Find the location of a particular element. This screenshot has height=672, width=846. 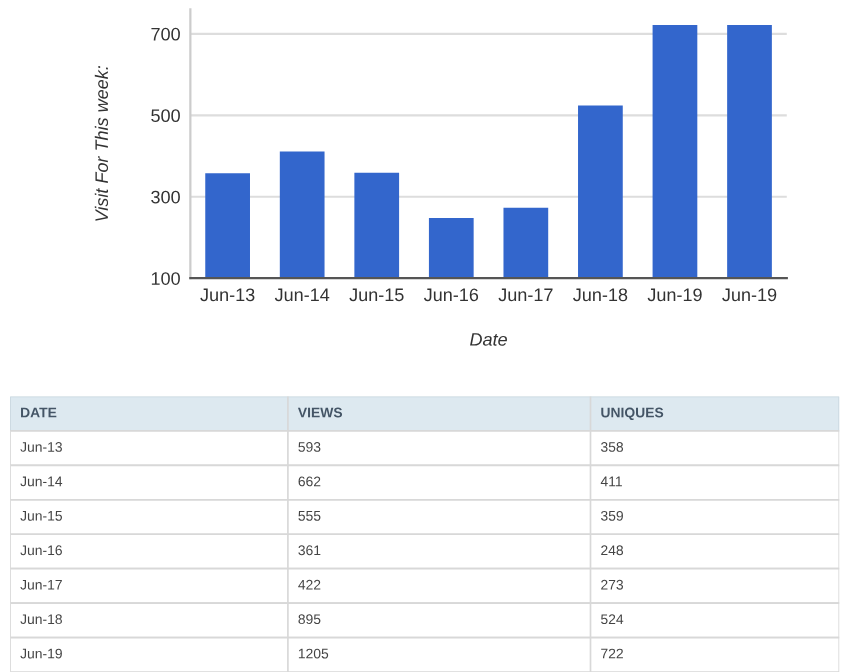

x-tick-label: Jun-13 is located at coordinates (227, 295).